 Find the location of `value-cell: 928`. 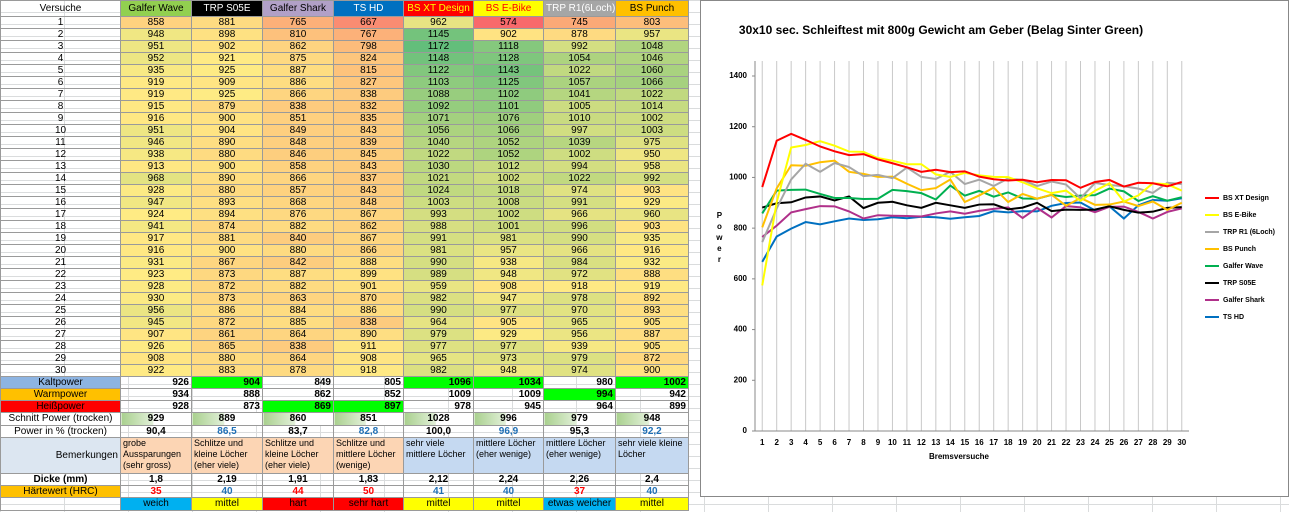

value-cell: 928 is located at coordinates (156, 286).